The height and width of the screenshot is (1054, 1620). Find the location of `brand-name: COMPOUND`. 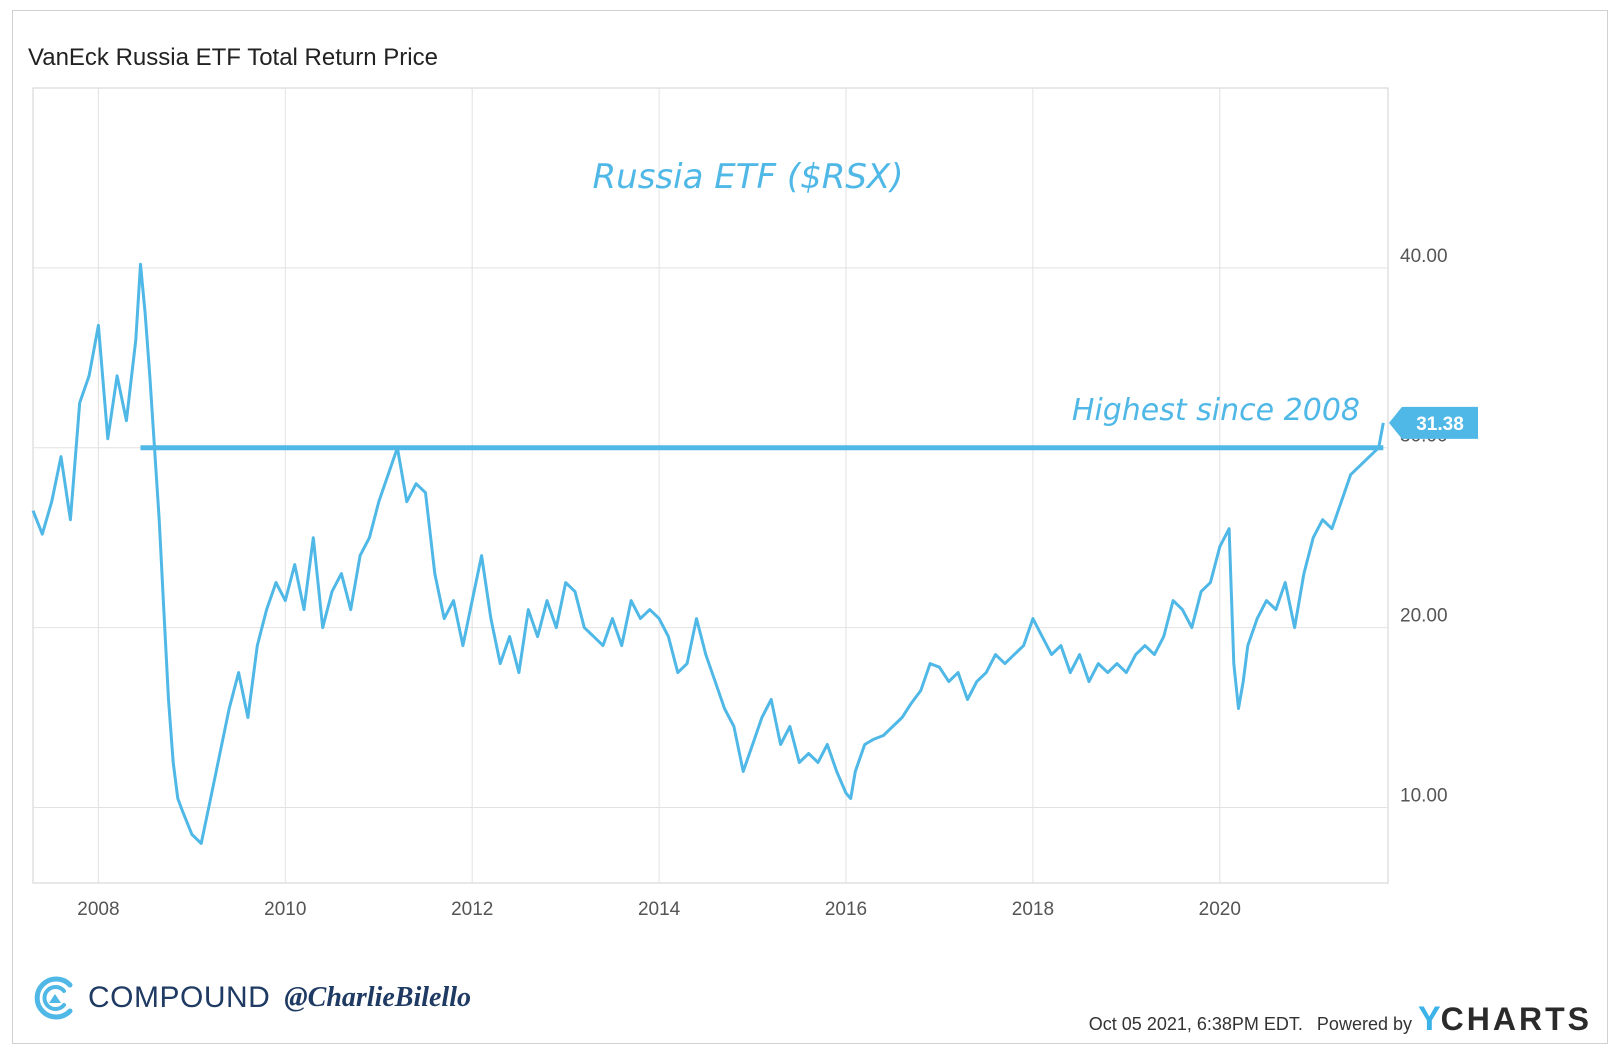

brand-name: COMPOUND is located at coordinates (179, 997).